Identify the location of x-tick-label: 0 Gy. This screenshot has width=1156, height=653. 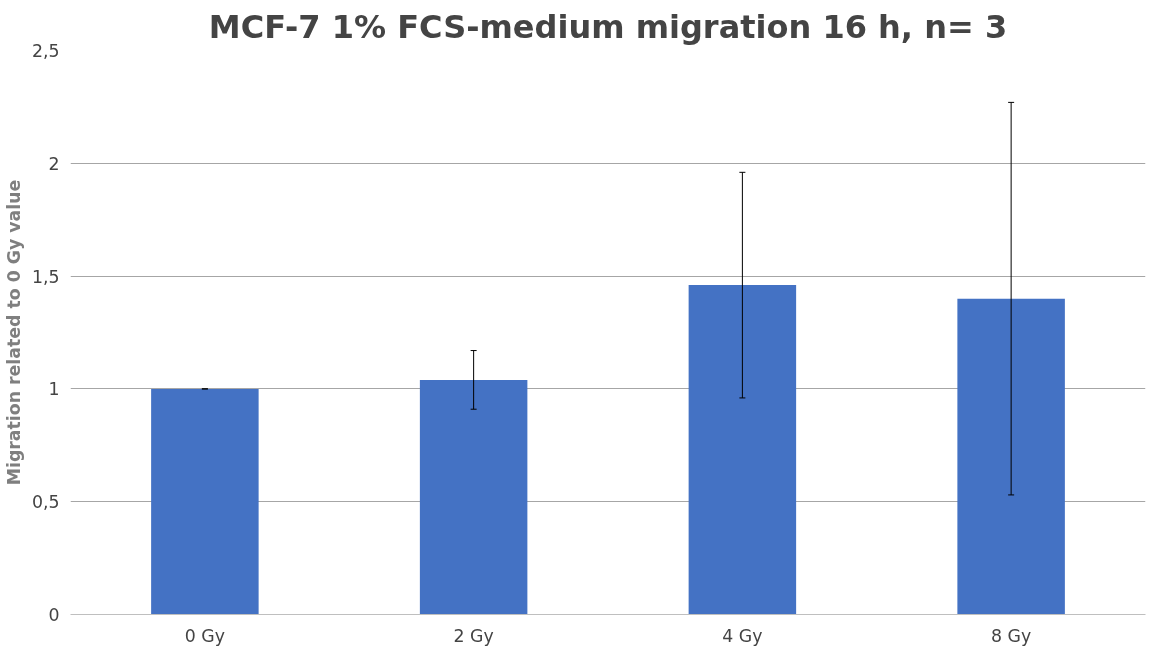
(204, 635).